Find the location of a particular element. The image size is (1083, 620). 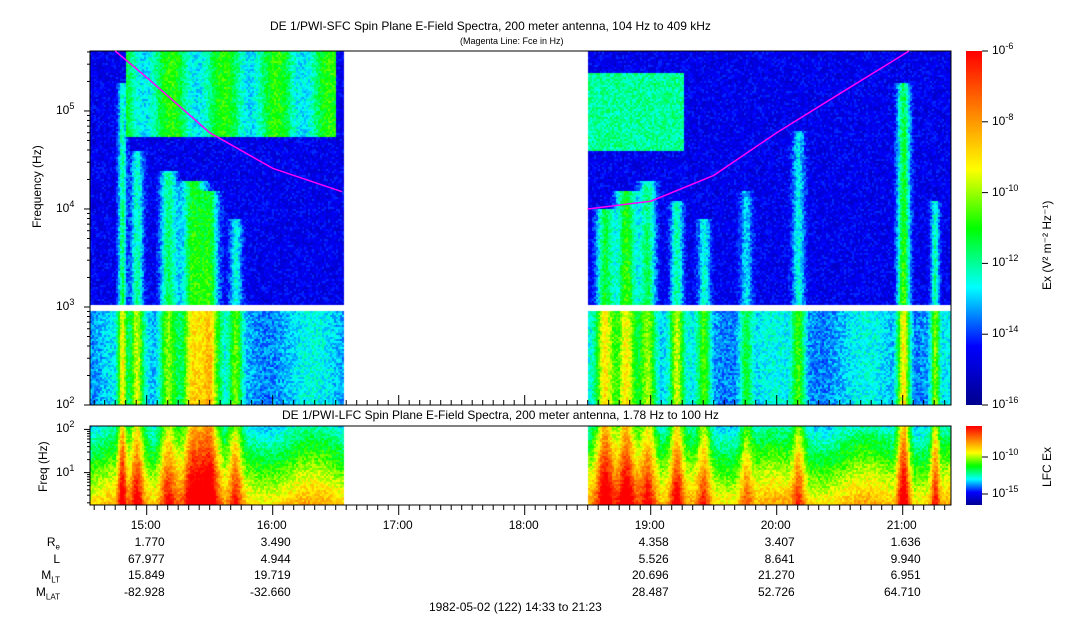

time-tick-label: 20:00 is located at coordinates (775, 525).